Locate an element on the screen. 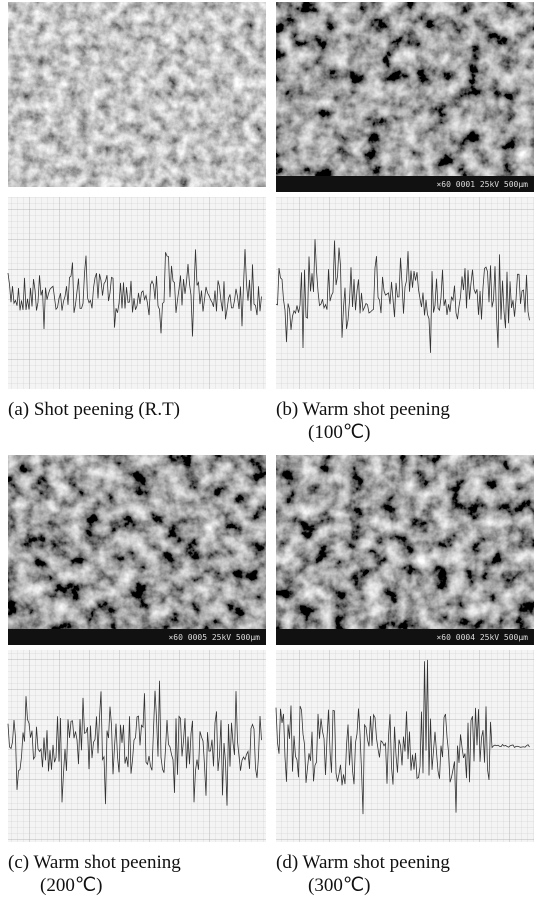 The height and width of the screenshot is (901, 540). info-bar-text: ×60 0005 25kV 500μm is located at coordinates (214, 637).